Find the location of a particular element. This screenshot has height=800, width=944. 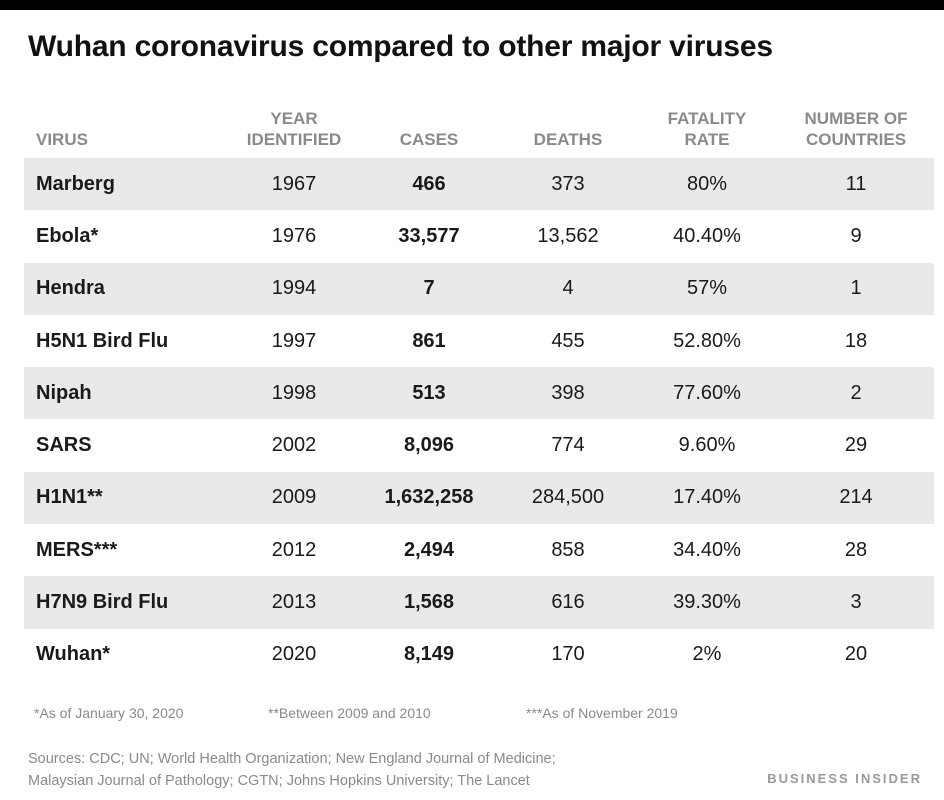

table-row: Ebola* 1976 33,577 13,562 40.40% 9 is located at coordinates (479, 236).